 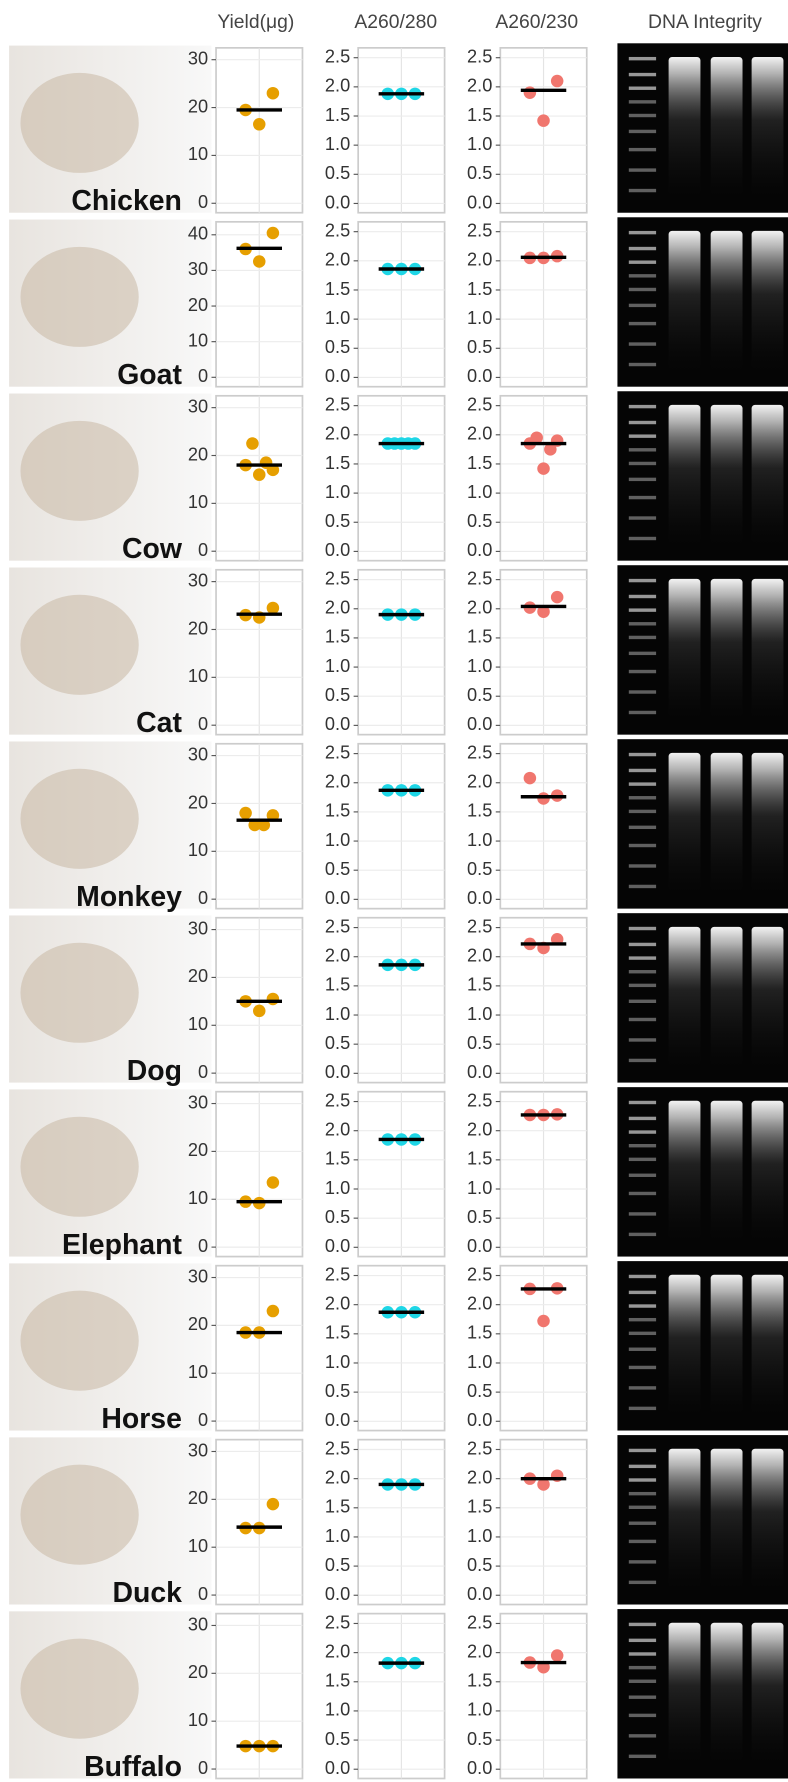 I want to click on y-tick-label: 40, so click(x=198, y=234).